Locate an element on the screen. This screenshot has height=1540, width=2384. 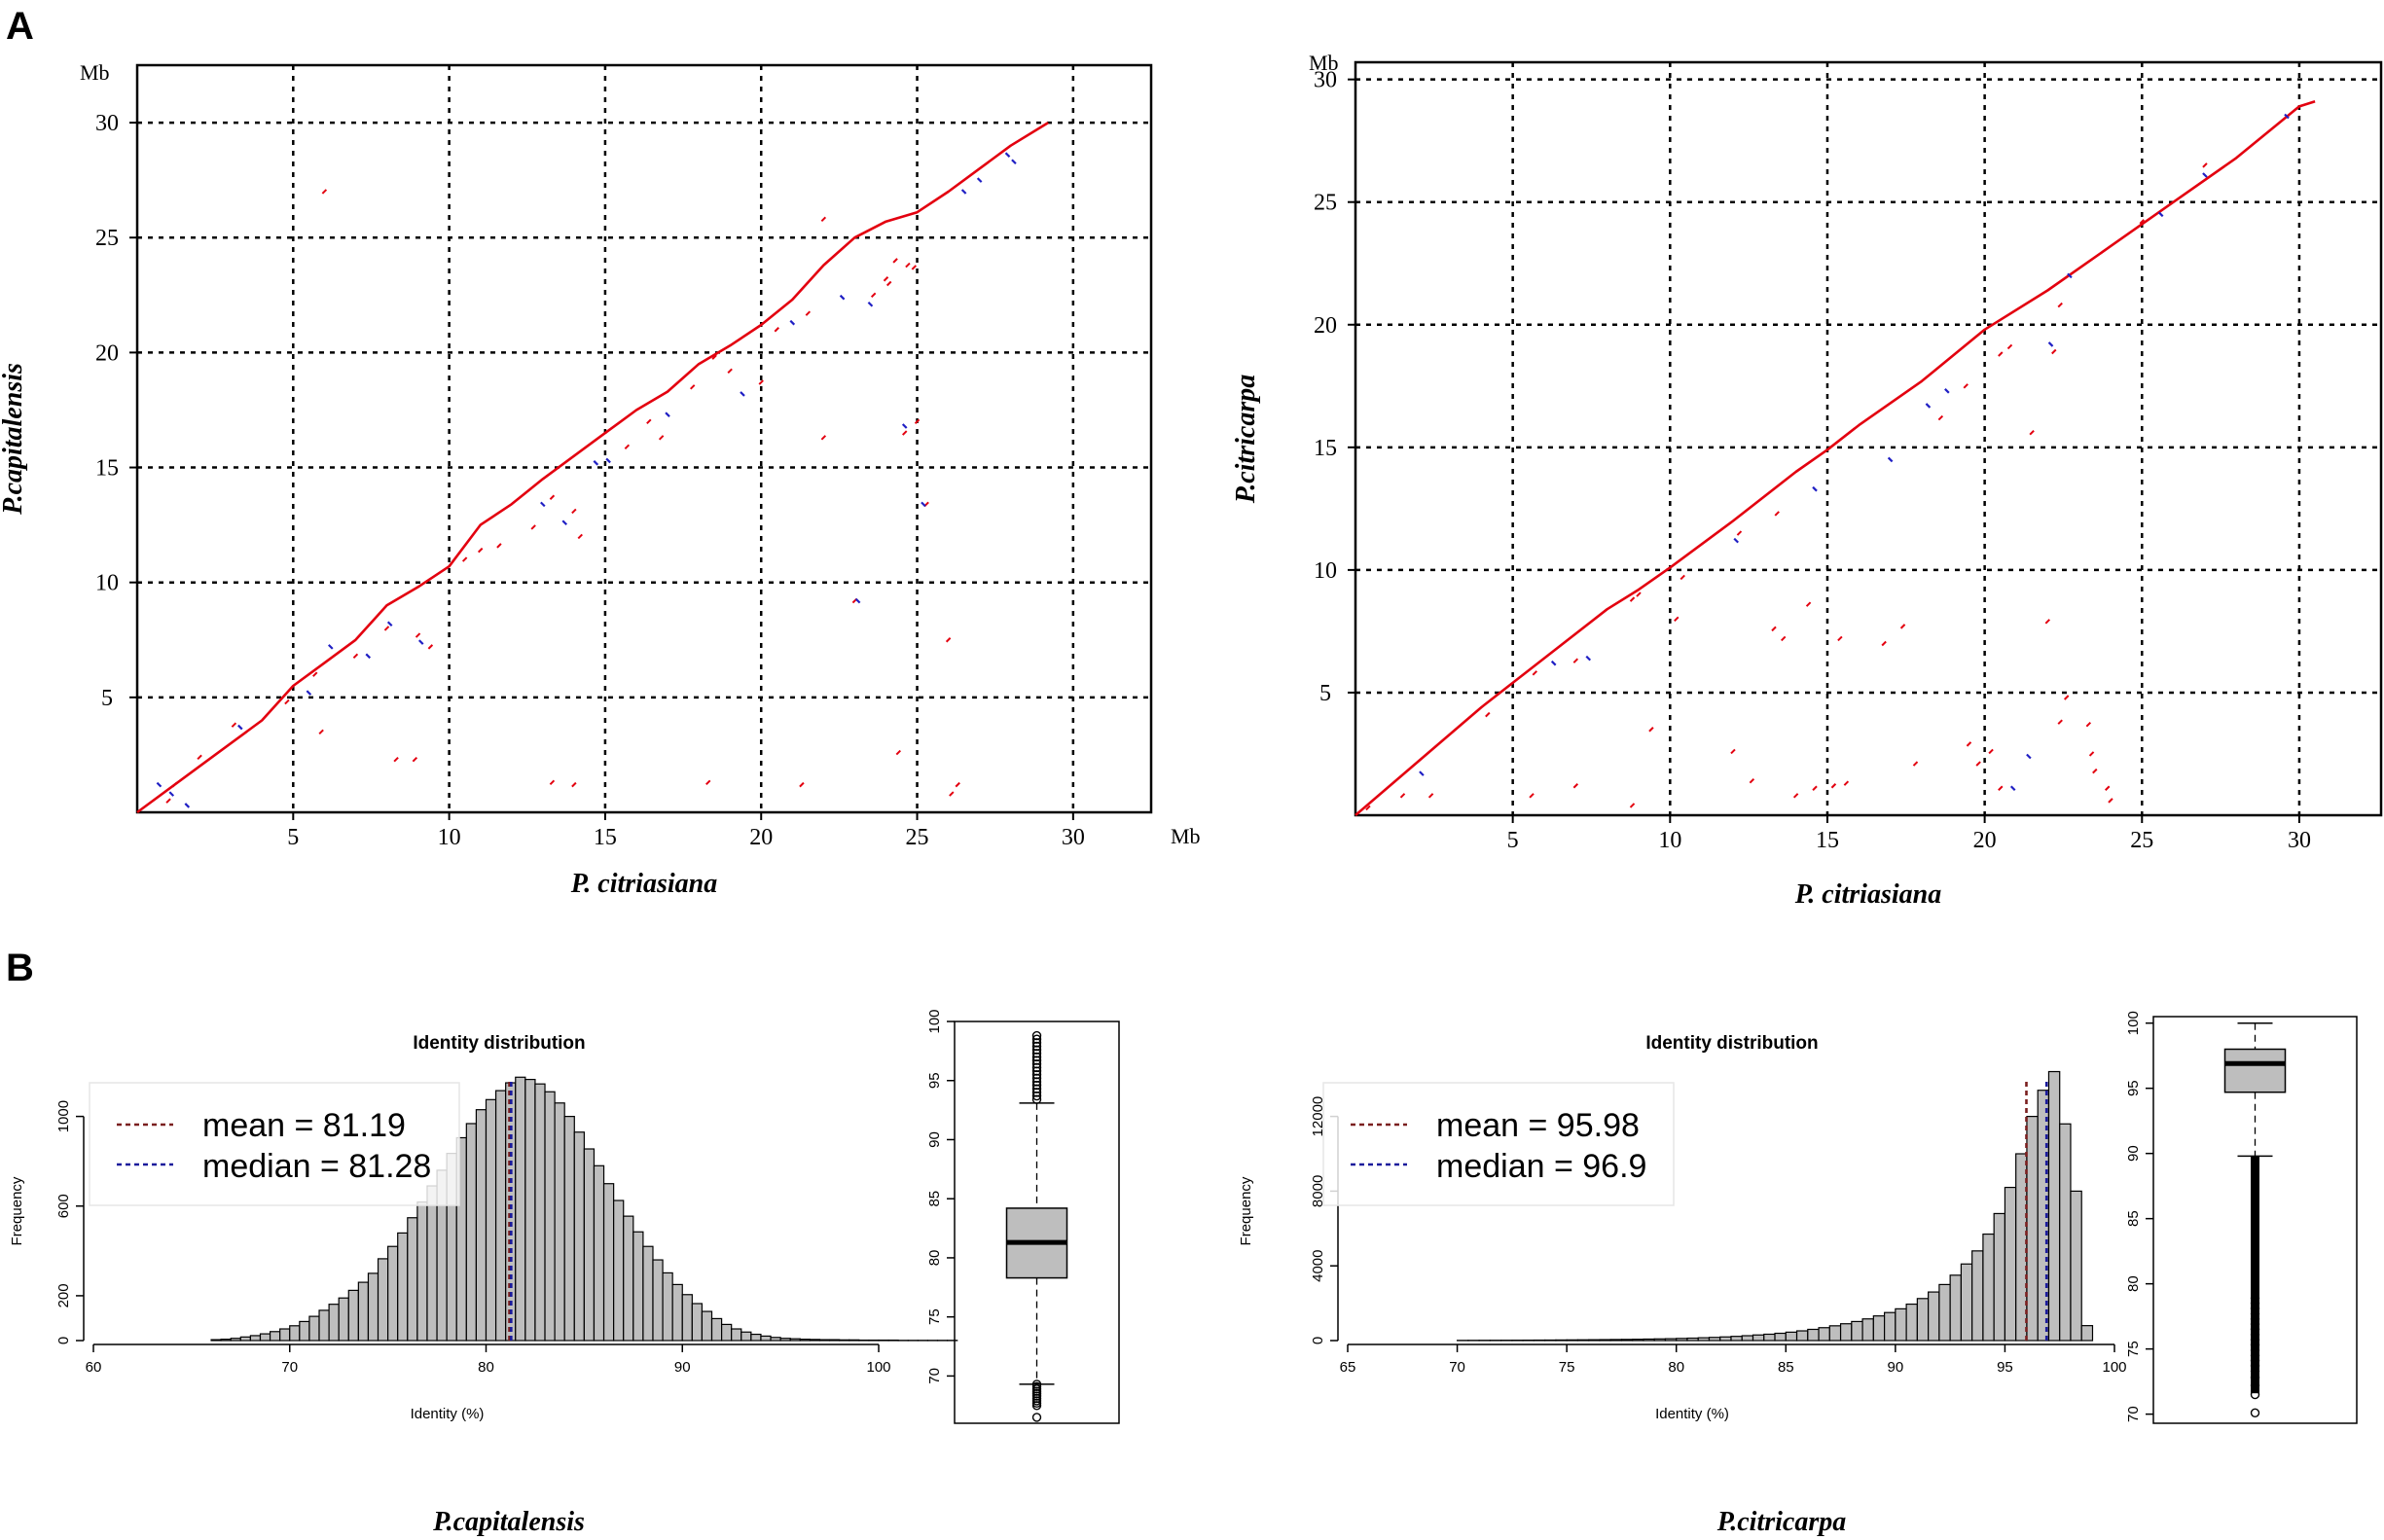
x-tick-label: 75 is located at coordinates (1567, 1367).